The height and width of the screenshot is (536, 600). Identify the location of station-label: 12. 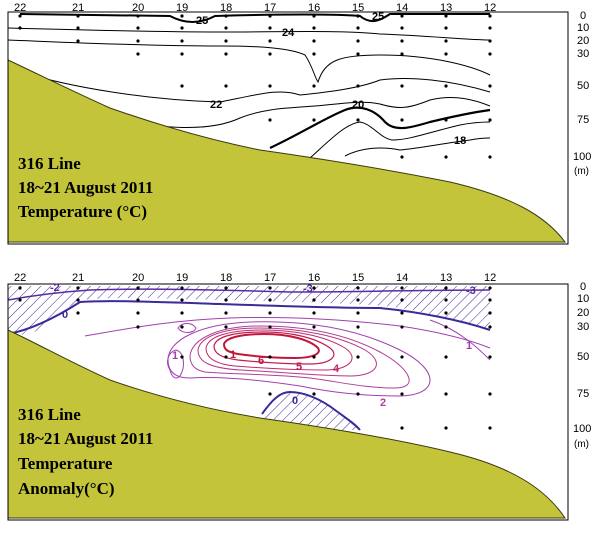
(490, 278).